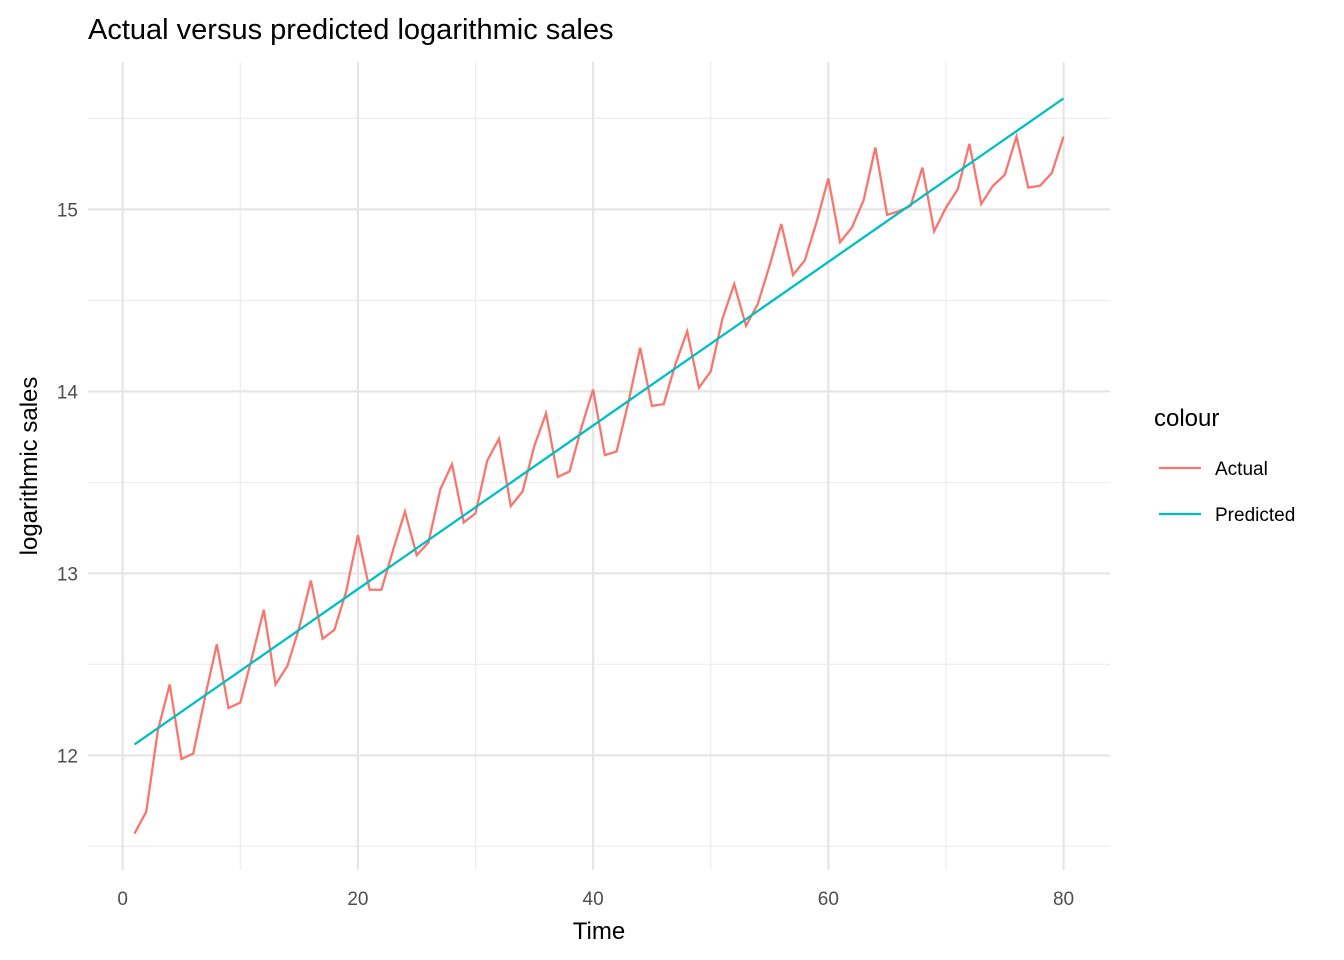 Image resolution: width=1344 pixels, height=960 pixels. Describe the element at coordinates (67, 574) in the screenshot. I see `y-tick-label: 13` at that location.